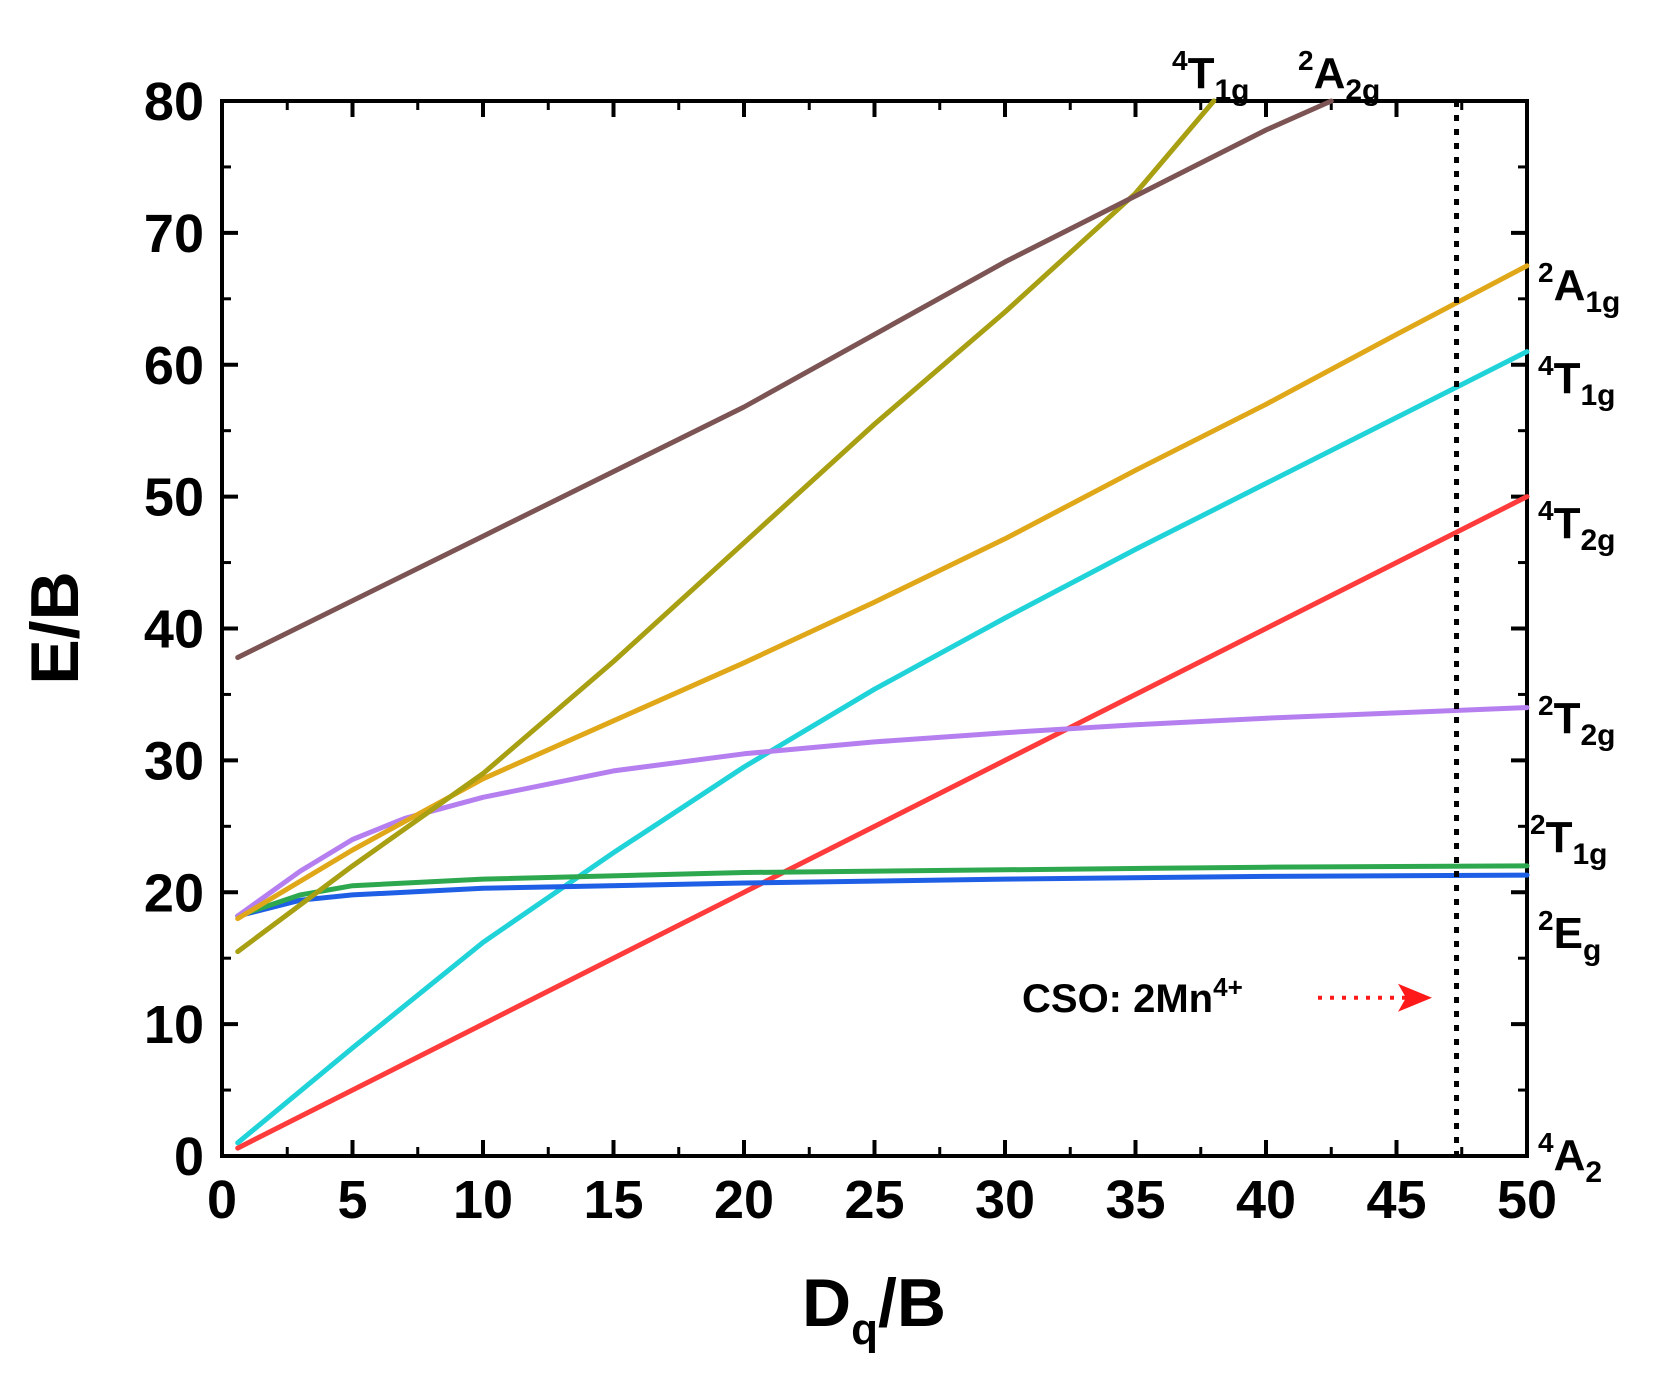  Describe the element at coordinates (1266, 1200) in the screenshot. I see `x-tick-label: 40` at that location.